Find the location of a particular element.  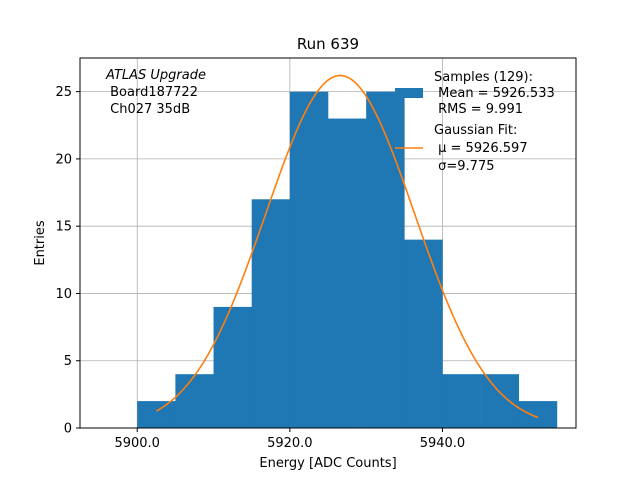

annotation-line-1: ATLAS Upgrade is located at coordinates (155, 75).